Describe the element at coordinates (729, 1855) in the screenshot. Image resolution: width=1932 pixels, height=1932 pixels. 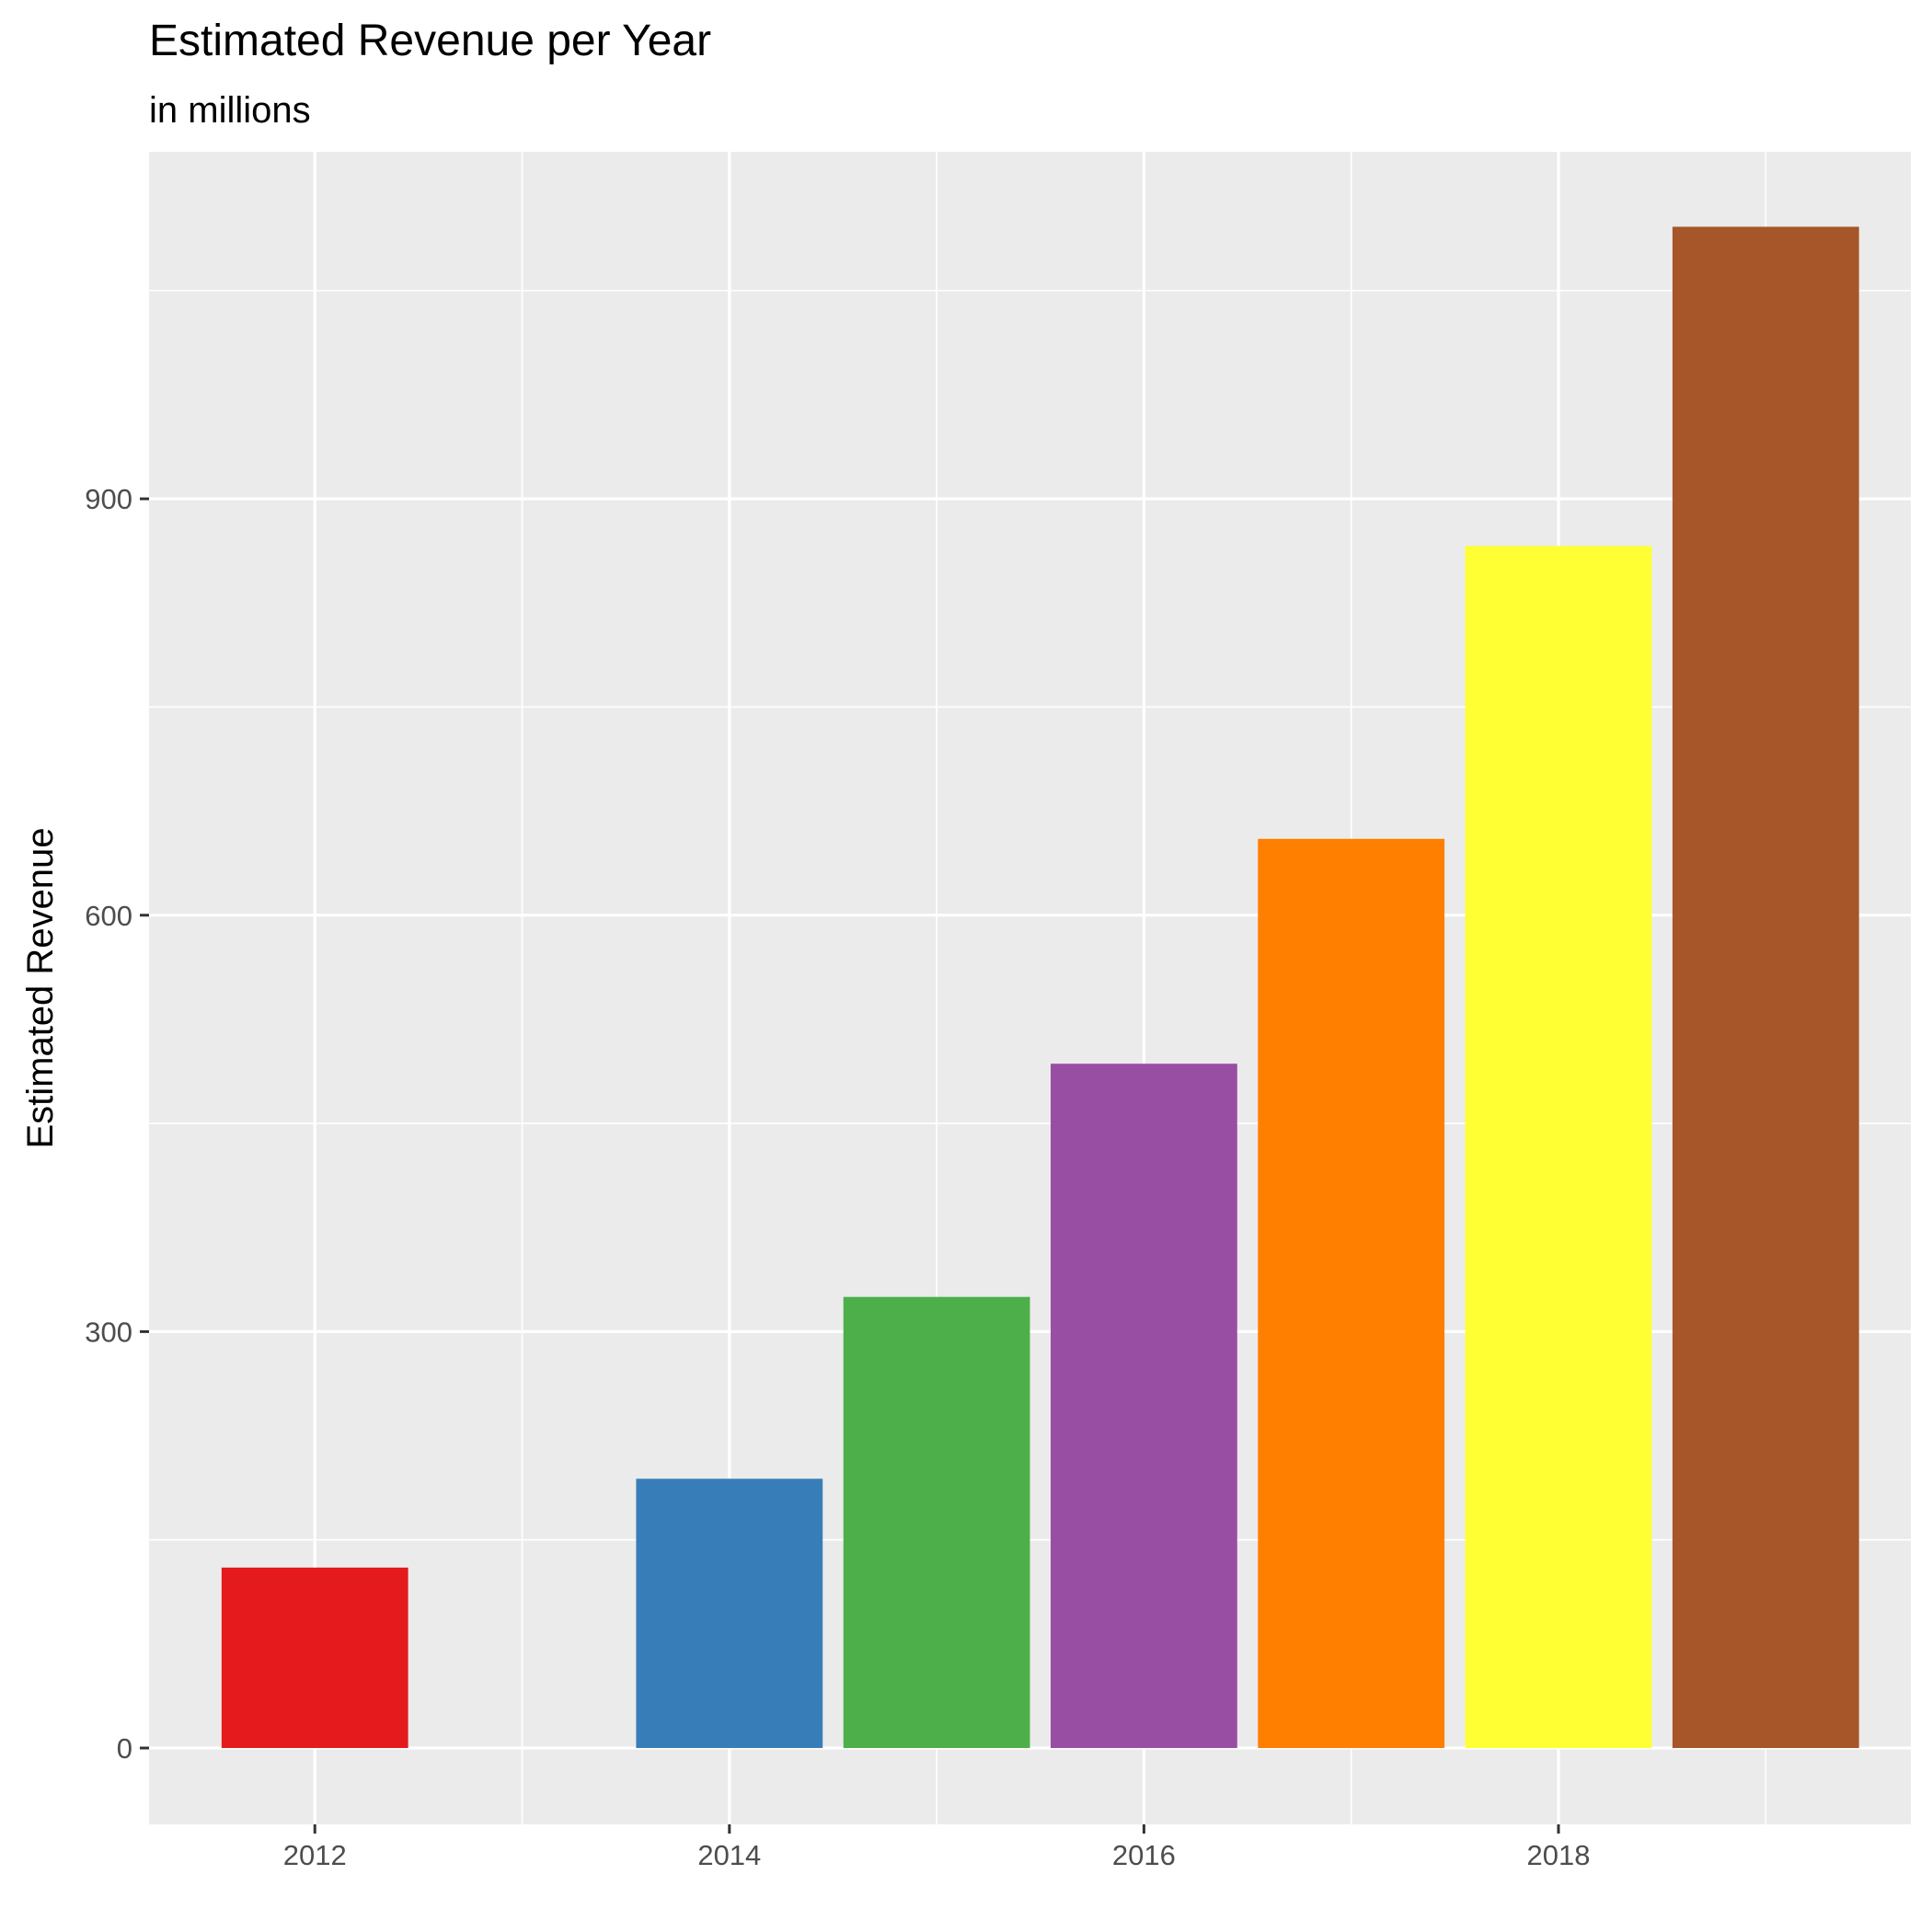
I see `x-tick-label: 2014` at that location.